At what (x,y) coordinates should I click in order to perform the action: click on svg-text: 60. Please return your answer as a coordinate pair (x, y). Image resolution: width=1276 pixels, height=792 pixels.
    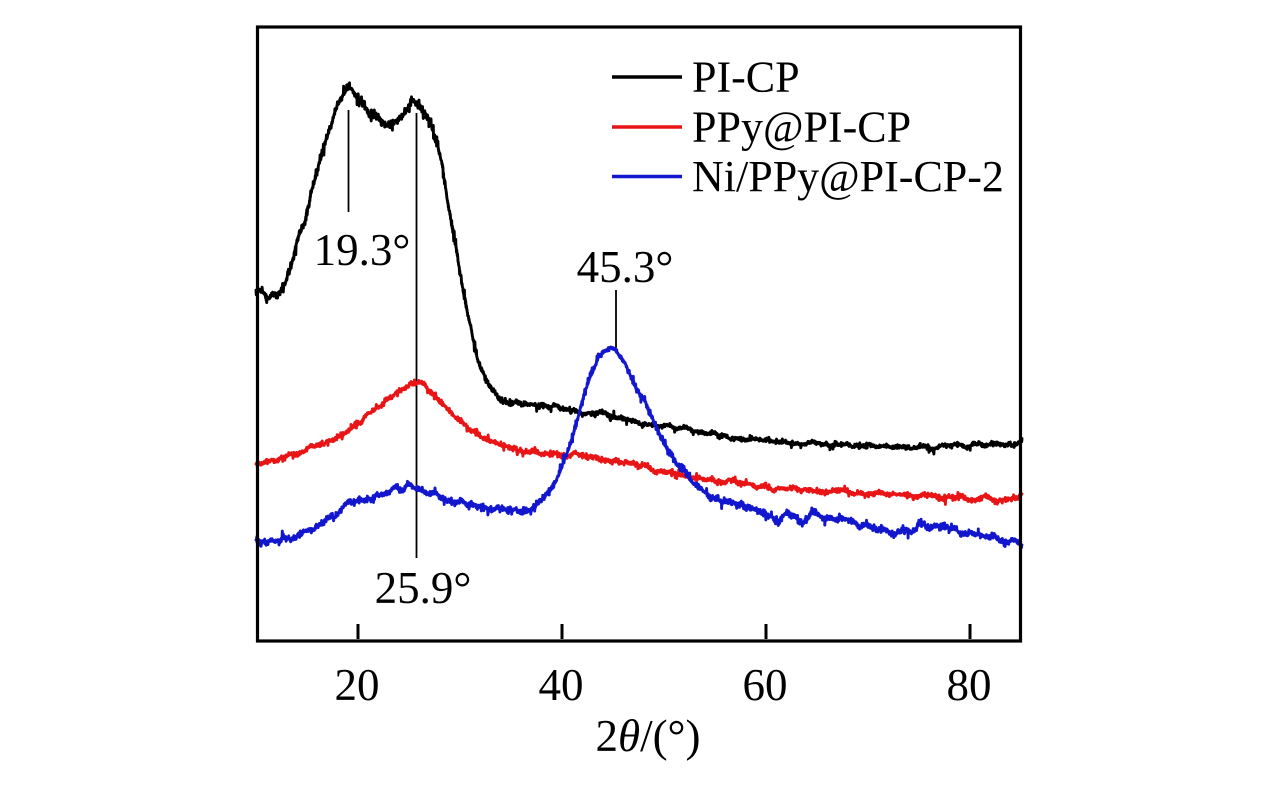
    Looking at the image, I should click on (765, 685).